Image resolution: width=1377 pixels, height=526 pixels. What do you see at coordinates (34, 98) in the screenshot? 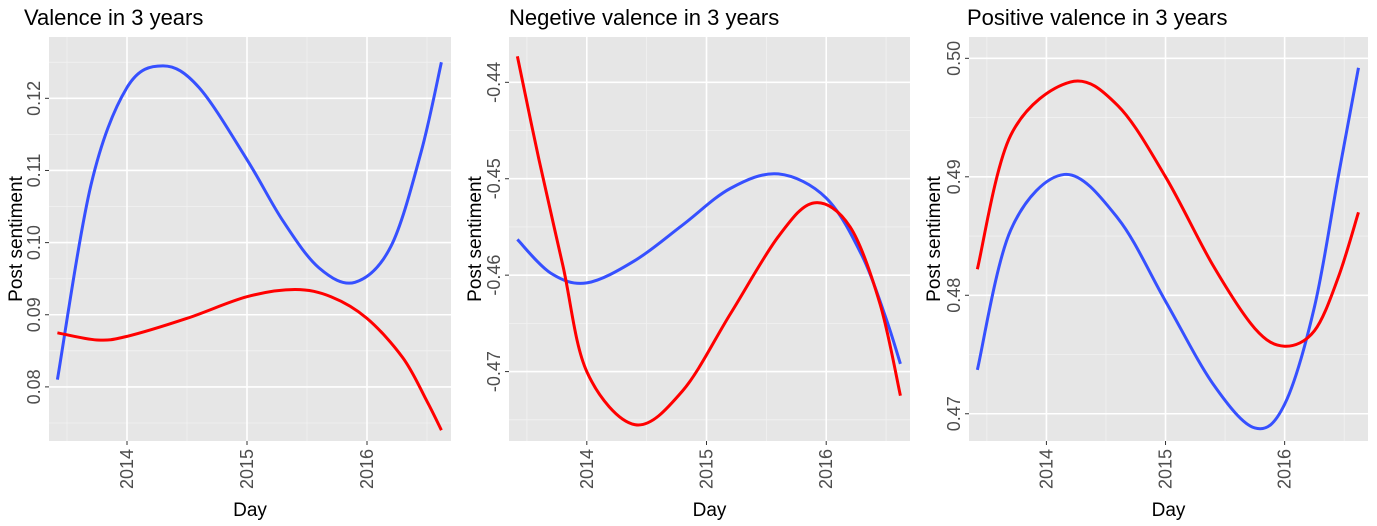
I see `y-tick-label: 0.12` at bounding box center [34, 98].